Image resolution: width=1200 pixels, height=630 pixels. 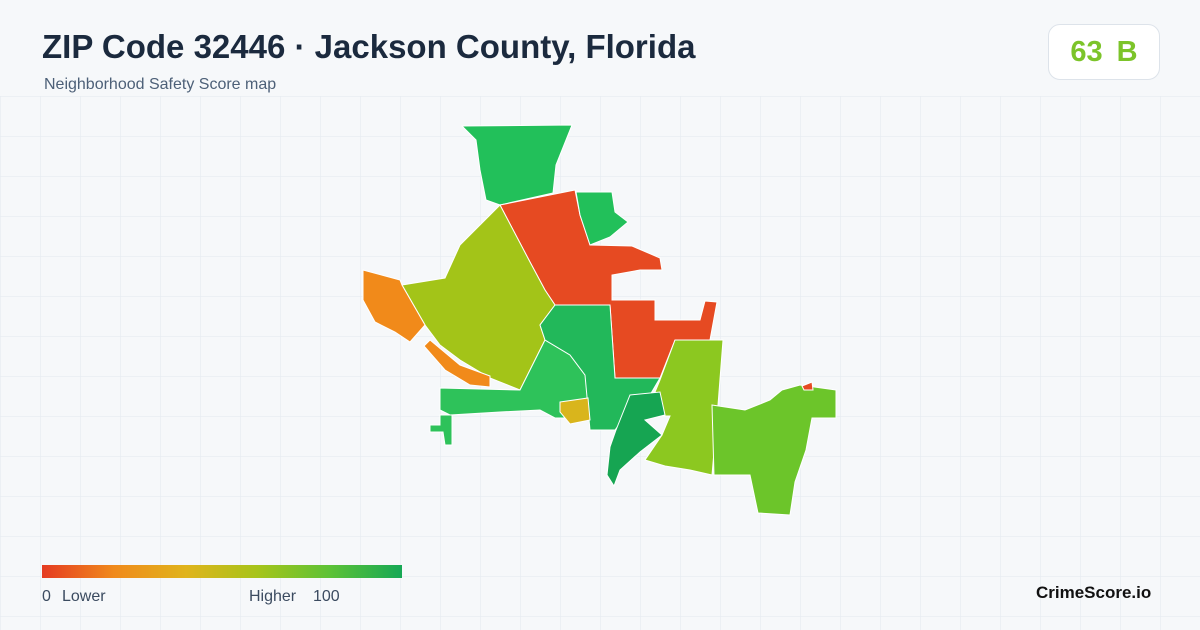 I want to click on legend-max: 100, so click(x=326, y=596).